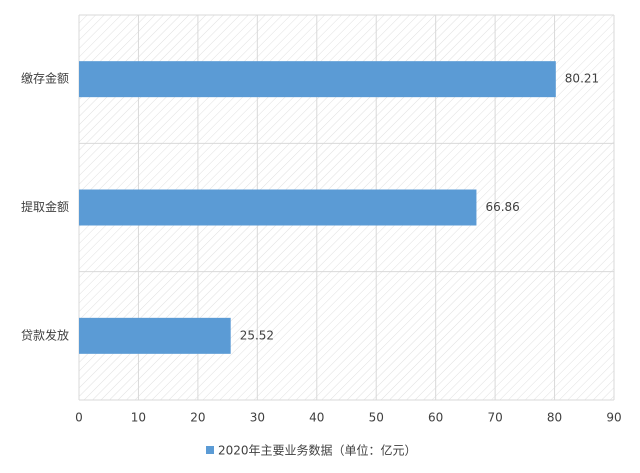 This screenshot has height=473, width=640. I want to click on y-tick-label: 缴存金额, so click(45, 78).